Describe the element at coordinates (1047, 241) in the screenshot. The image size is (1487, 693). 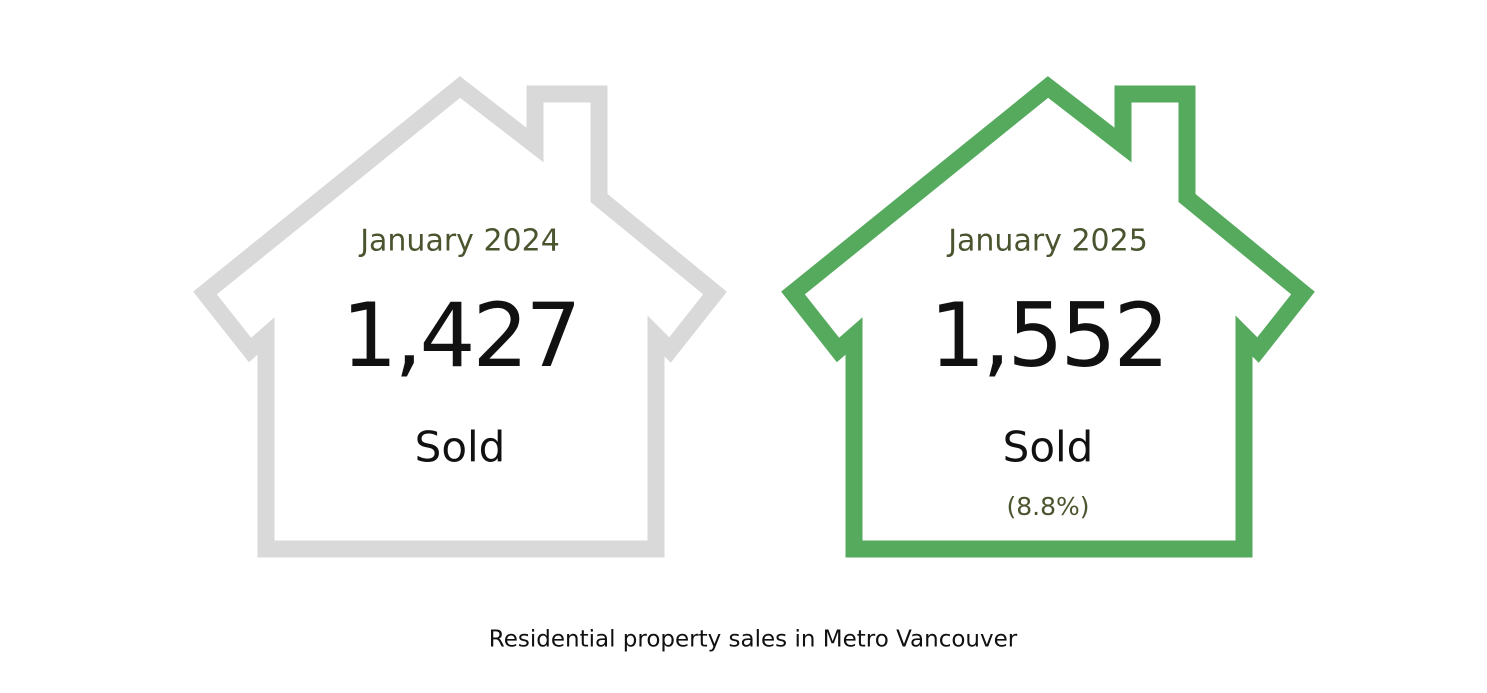
I see `period: January 2025` at that location.